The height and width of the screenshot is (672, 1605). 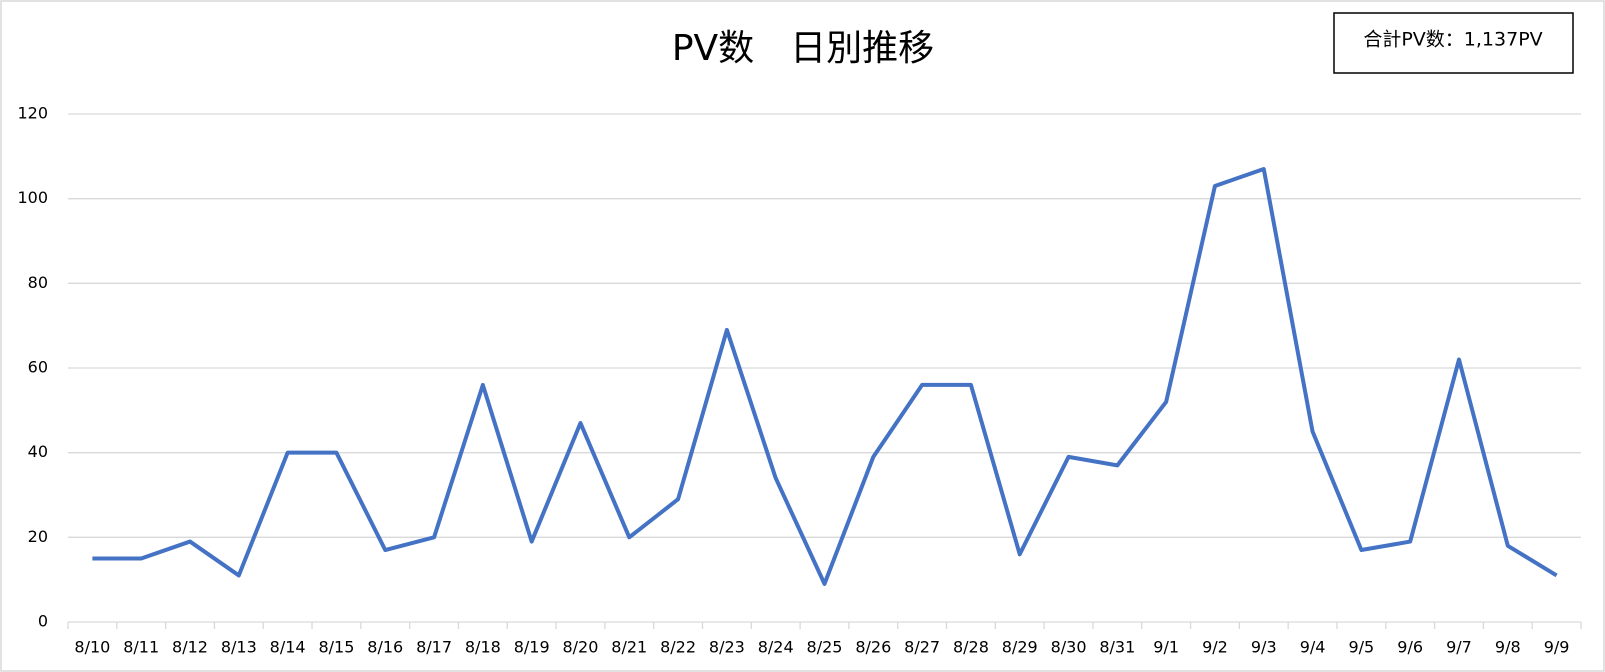 What do you see at coordinates (1410, 647) in the screenshot?
I see `x-tick-label: 9/6` at bounding box center [1410, 647].